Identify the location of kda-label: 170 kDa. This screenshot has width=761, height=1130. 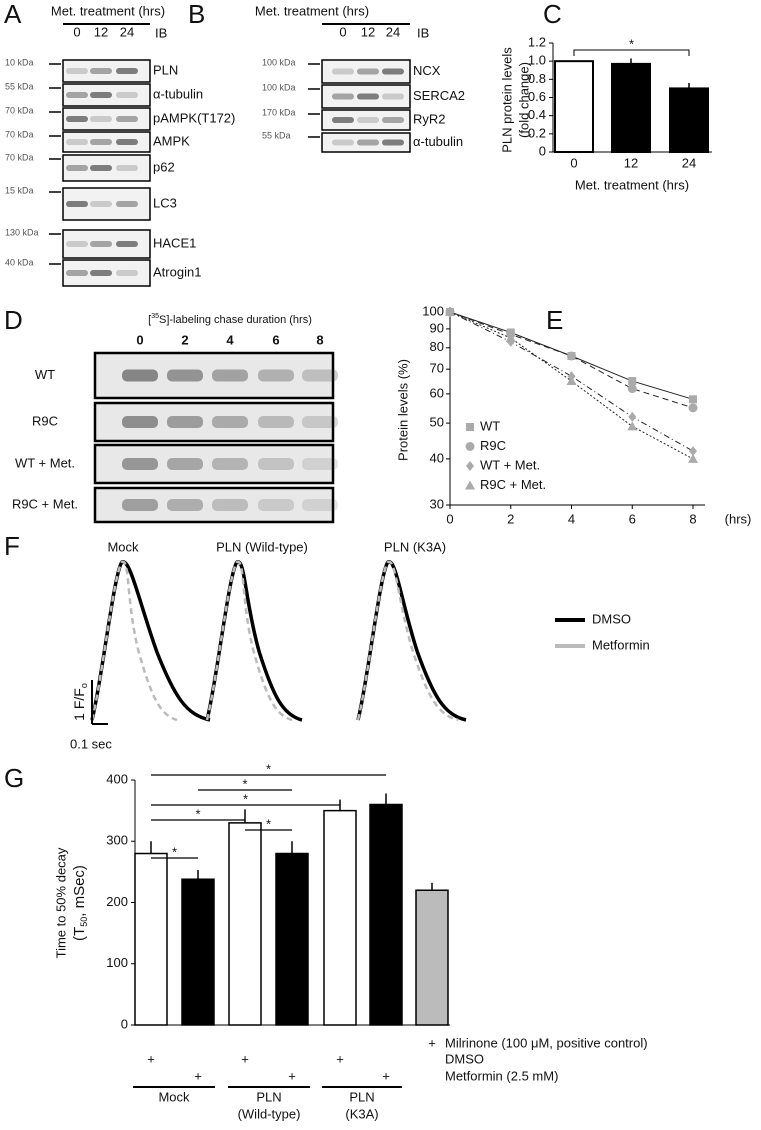
(279, 112).